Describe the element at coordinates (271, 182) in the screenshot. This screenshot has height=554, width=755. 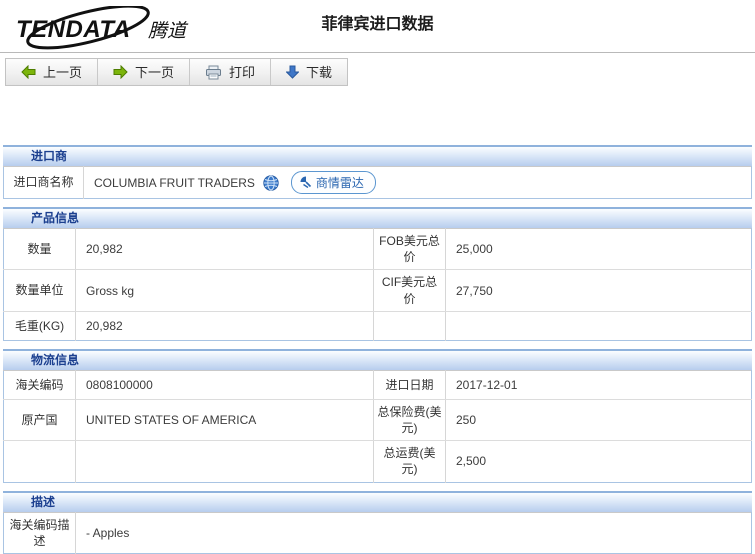
I see `globe-icon` at that location.